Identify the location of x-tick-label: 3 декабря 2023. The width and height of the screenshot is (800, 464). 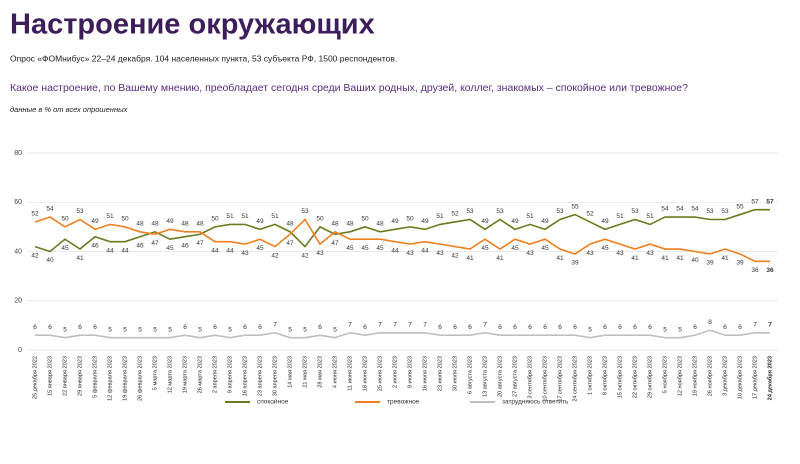
(725, 376).